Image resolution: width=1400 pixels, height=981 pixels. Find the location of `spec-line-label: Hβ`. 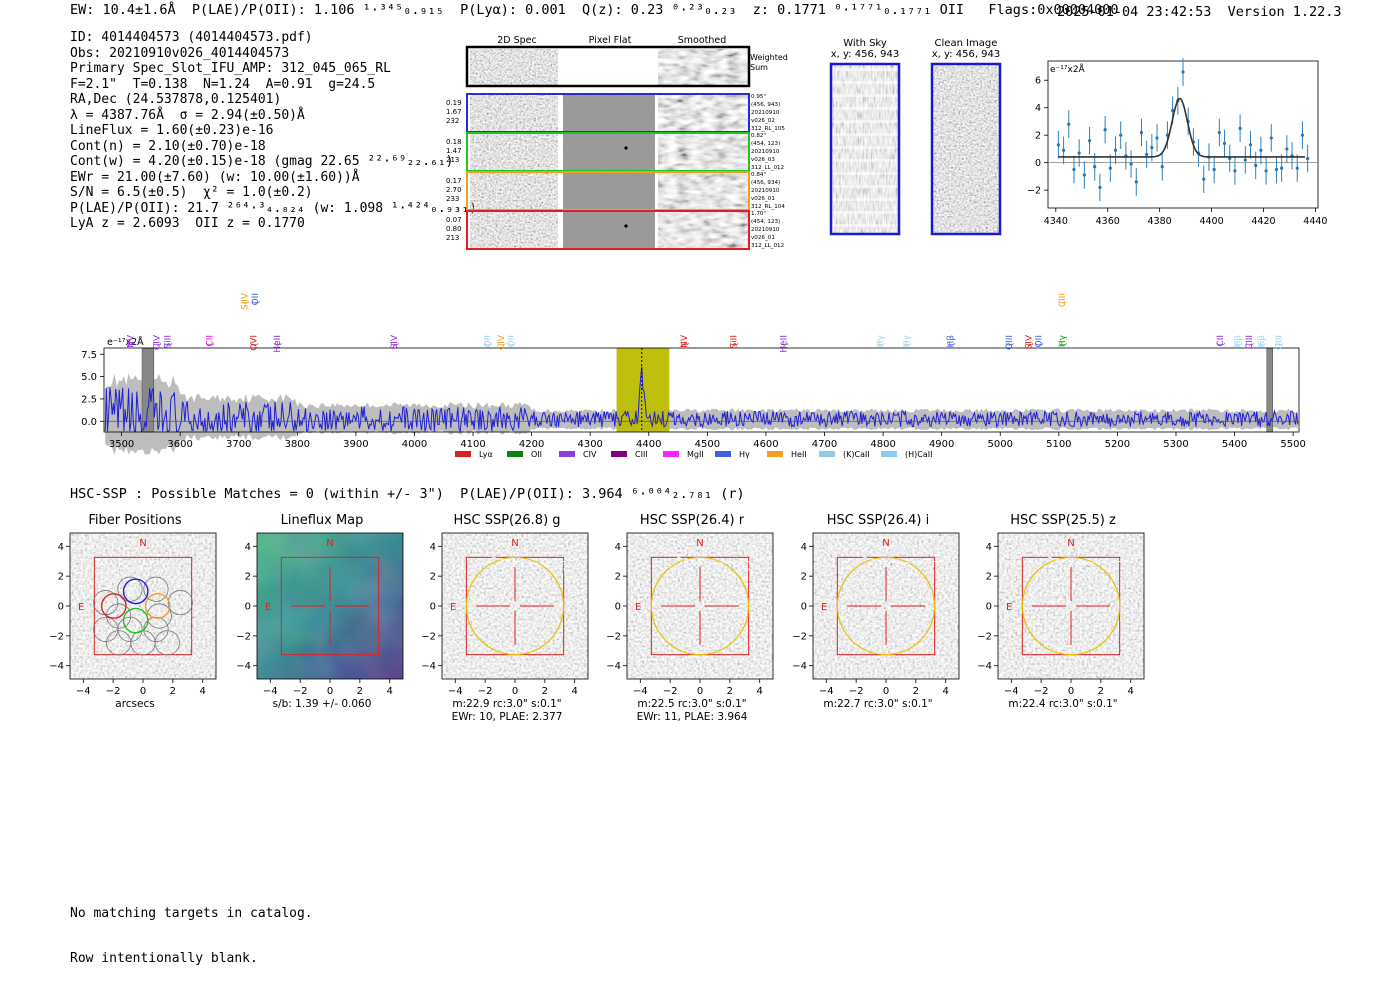

spec-line-label: Hβ is located at coordinates (1262, 341).